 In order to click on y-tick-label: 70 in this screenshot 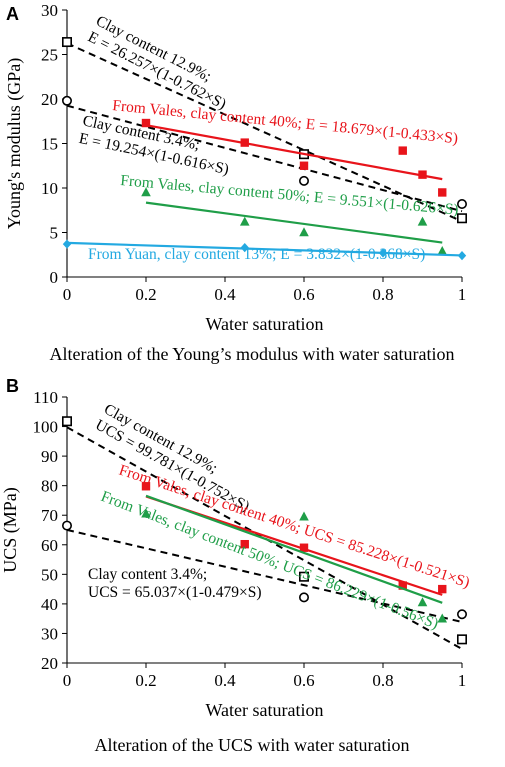, I will do `click(49, 515)`.